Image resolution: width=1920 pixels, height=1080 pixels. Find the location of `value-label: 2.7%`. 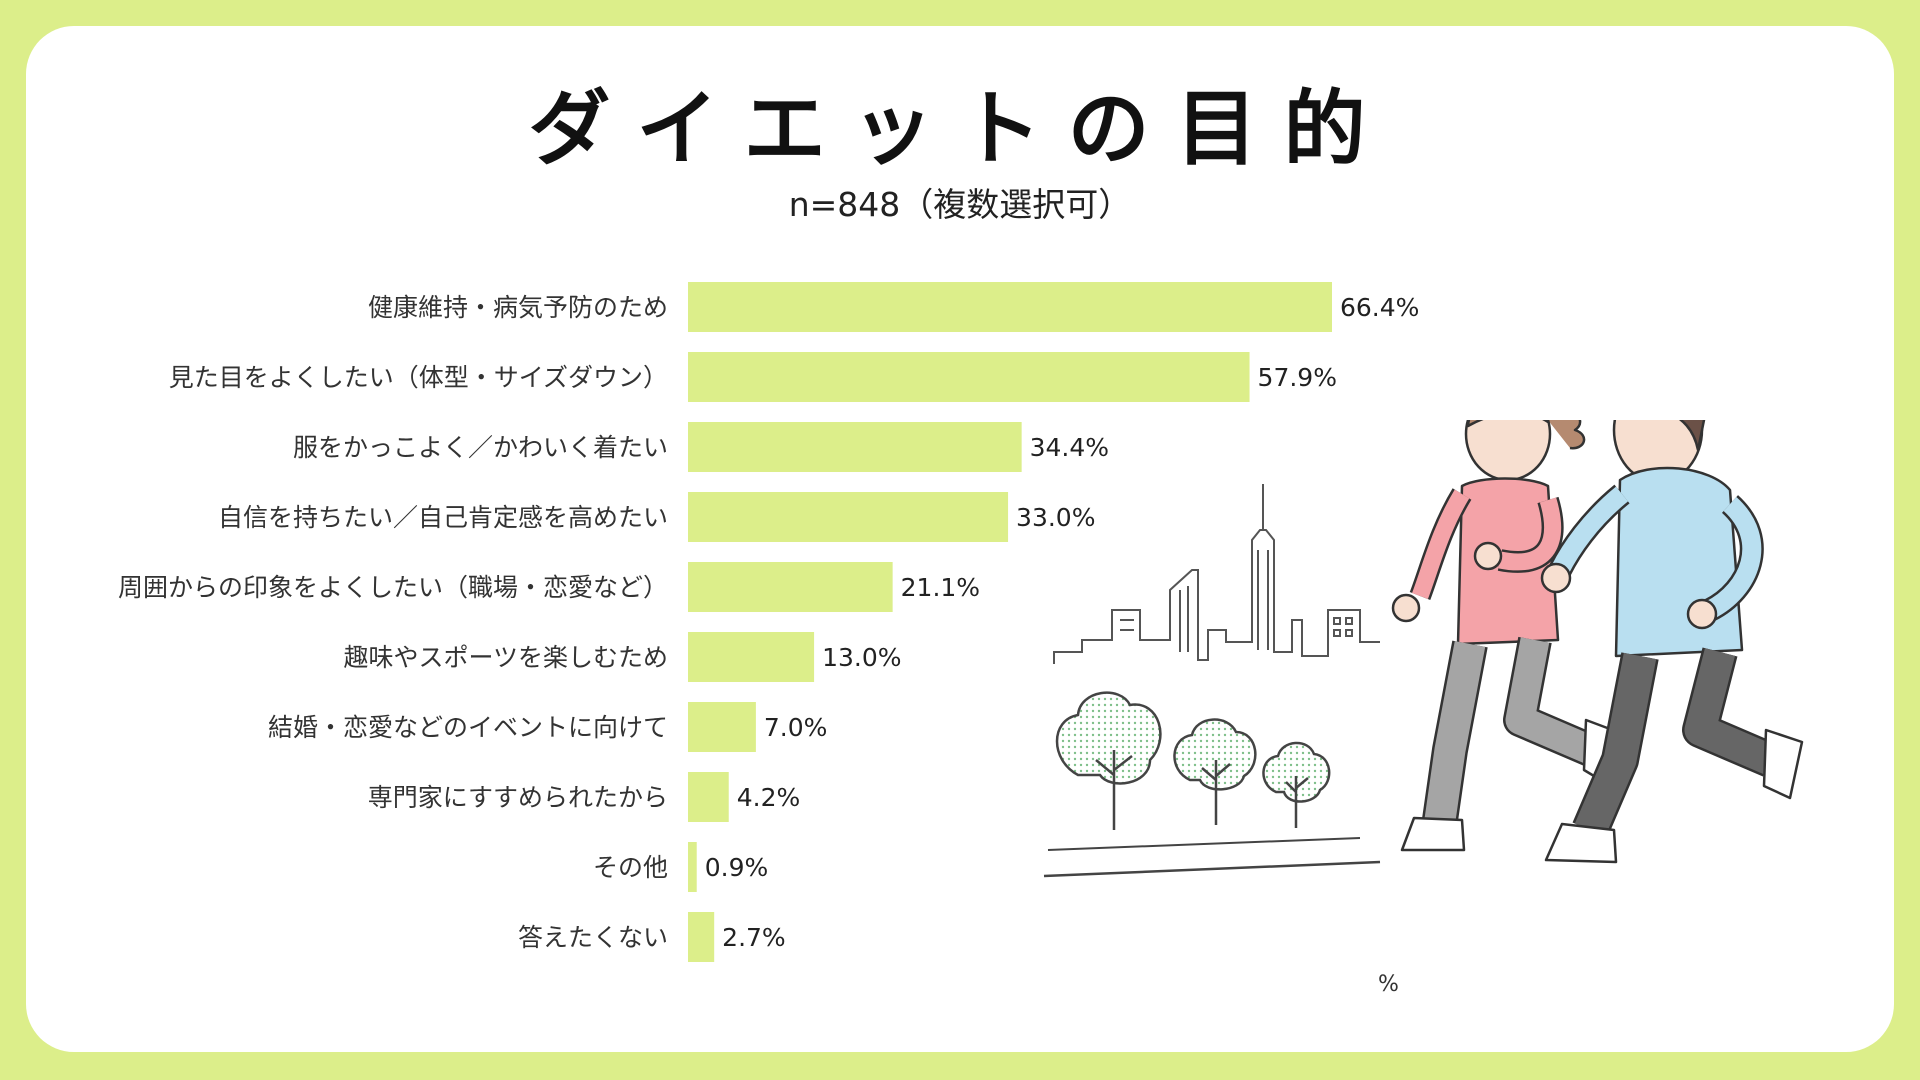

value-label: 2.7% is located at coordinates (754, 937).